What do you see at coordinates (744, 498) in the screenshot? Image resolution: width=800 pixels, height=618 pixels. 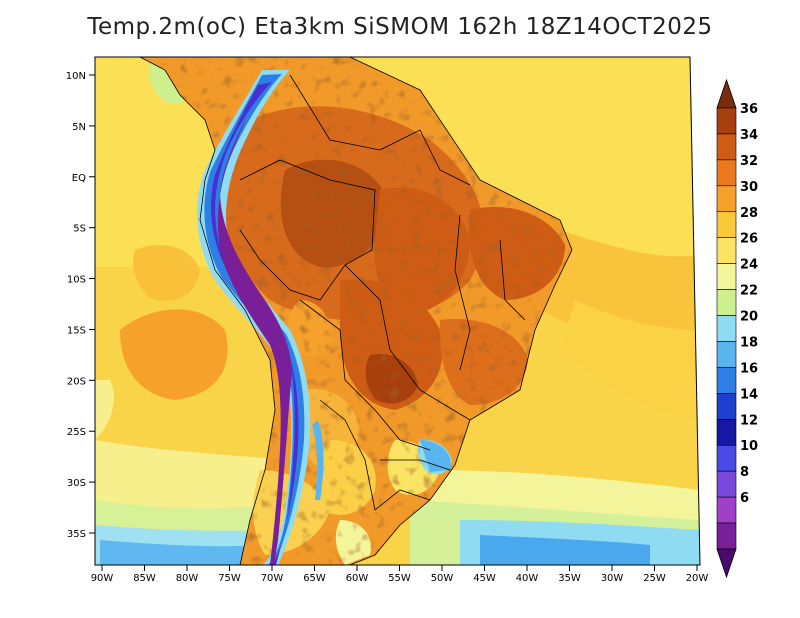 I see `colorbar-label: 6` at bounding box center [744, 498].